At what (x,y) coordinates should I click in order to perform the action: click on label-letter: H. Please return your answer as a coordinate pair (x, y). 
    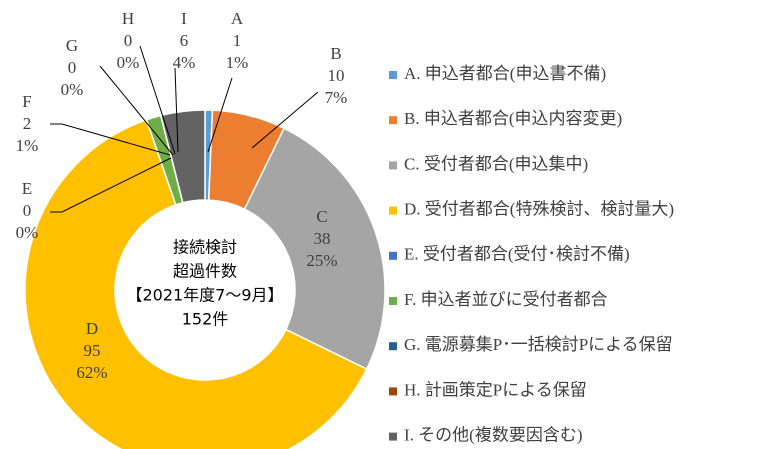
    Looking at the image, I should click on (128, 18).